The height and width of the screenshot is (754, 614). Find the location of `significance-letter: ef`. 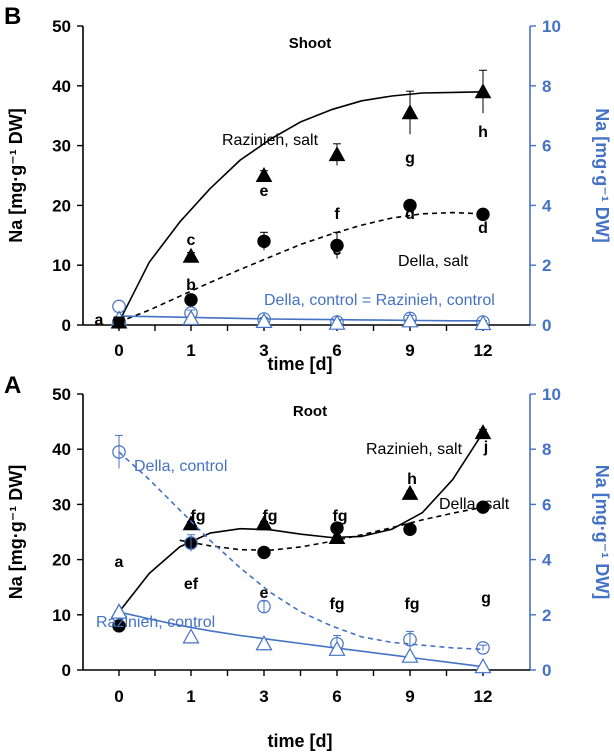

significance-letter: ef is located at coordinates (191, 584).